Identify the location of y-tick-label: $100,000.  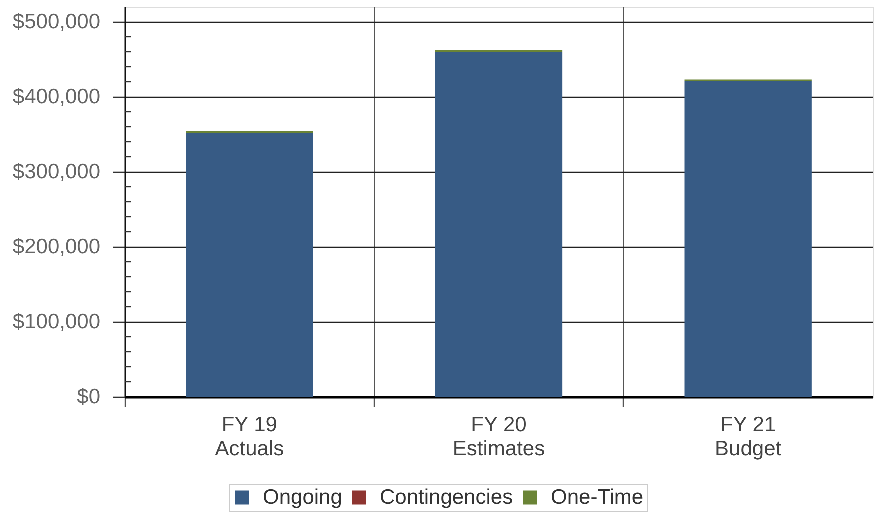
(56, 322).